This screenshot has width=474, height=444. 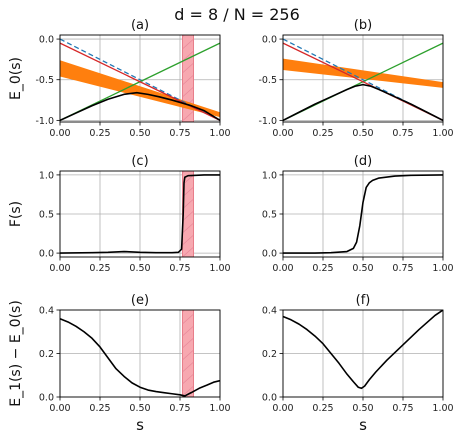 I want to click on highlight-hatch, so click(x=188, y=353).